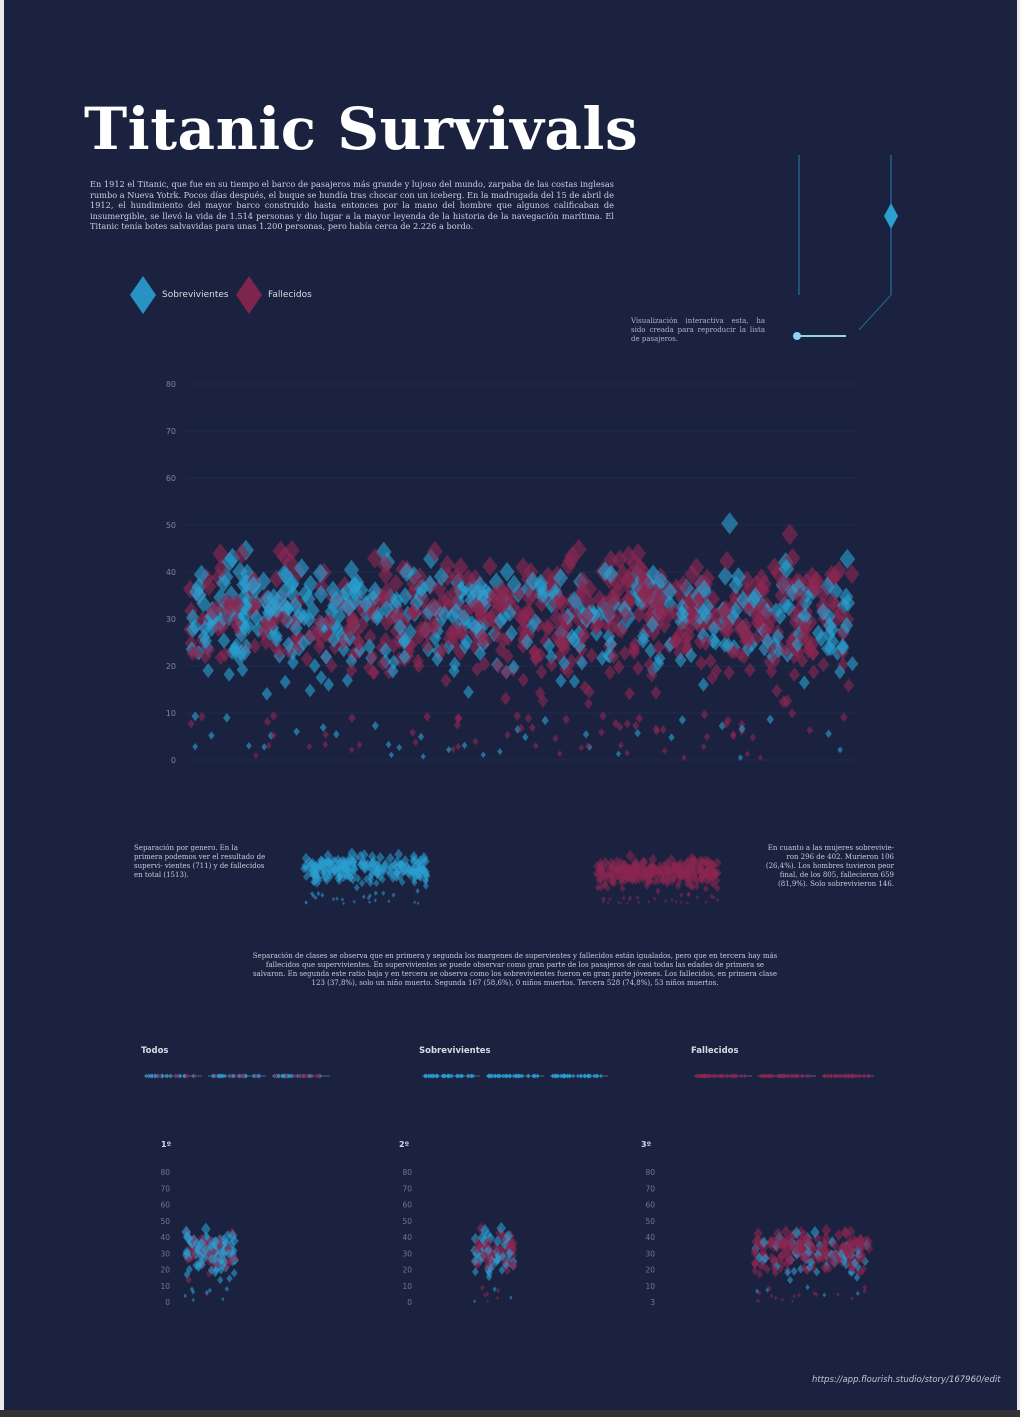 This screenshot has width=1020, height=1417. I want to click on y-tick-label: 0, so click(173, 760).